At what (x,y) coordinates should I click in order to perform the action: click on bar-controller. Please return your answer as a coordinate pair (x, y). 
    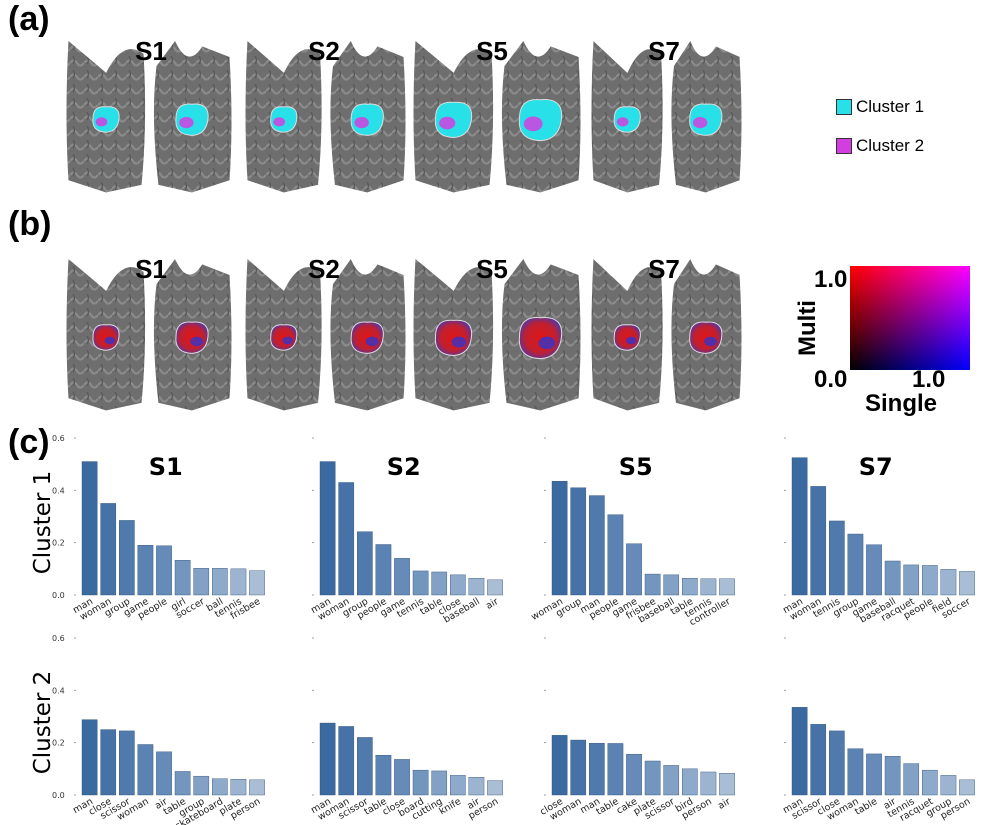
    Looking at the image, I should click on (727, 587).